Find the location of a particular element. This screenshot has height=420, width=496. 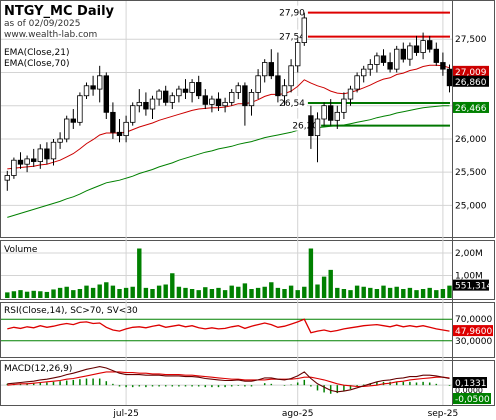

volume-layer is located at coordinates (228, 273).